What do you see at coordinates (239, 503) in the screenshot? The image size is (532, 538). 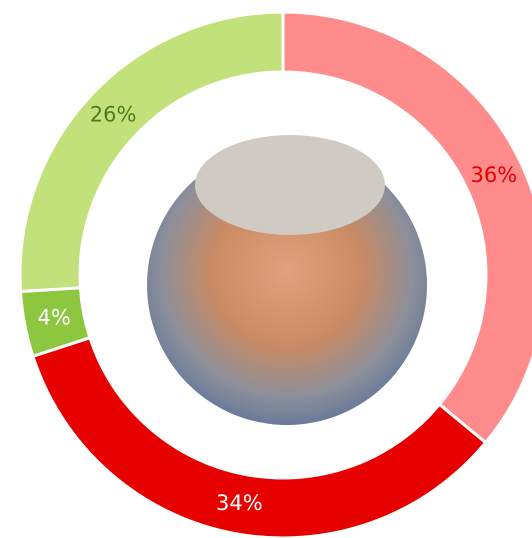 I see `slice-label: 34%` at bounding box center [239, 503].